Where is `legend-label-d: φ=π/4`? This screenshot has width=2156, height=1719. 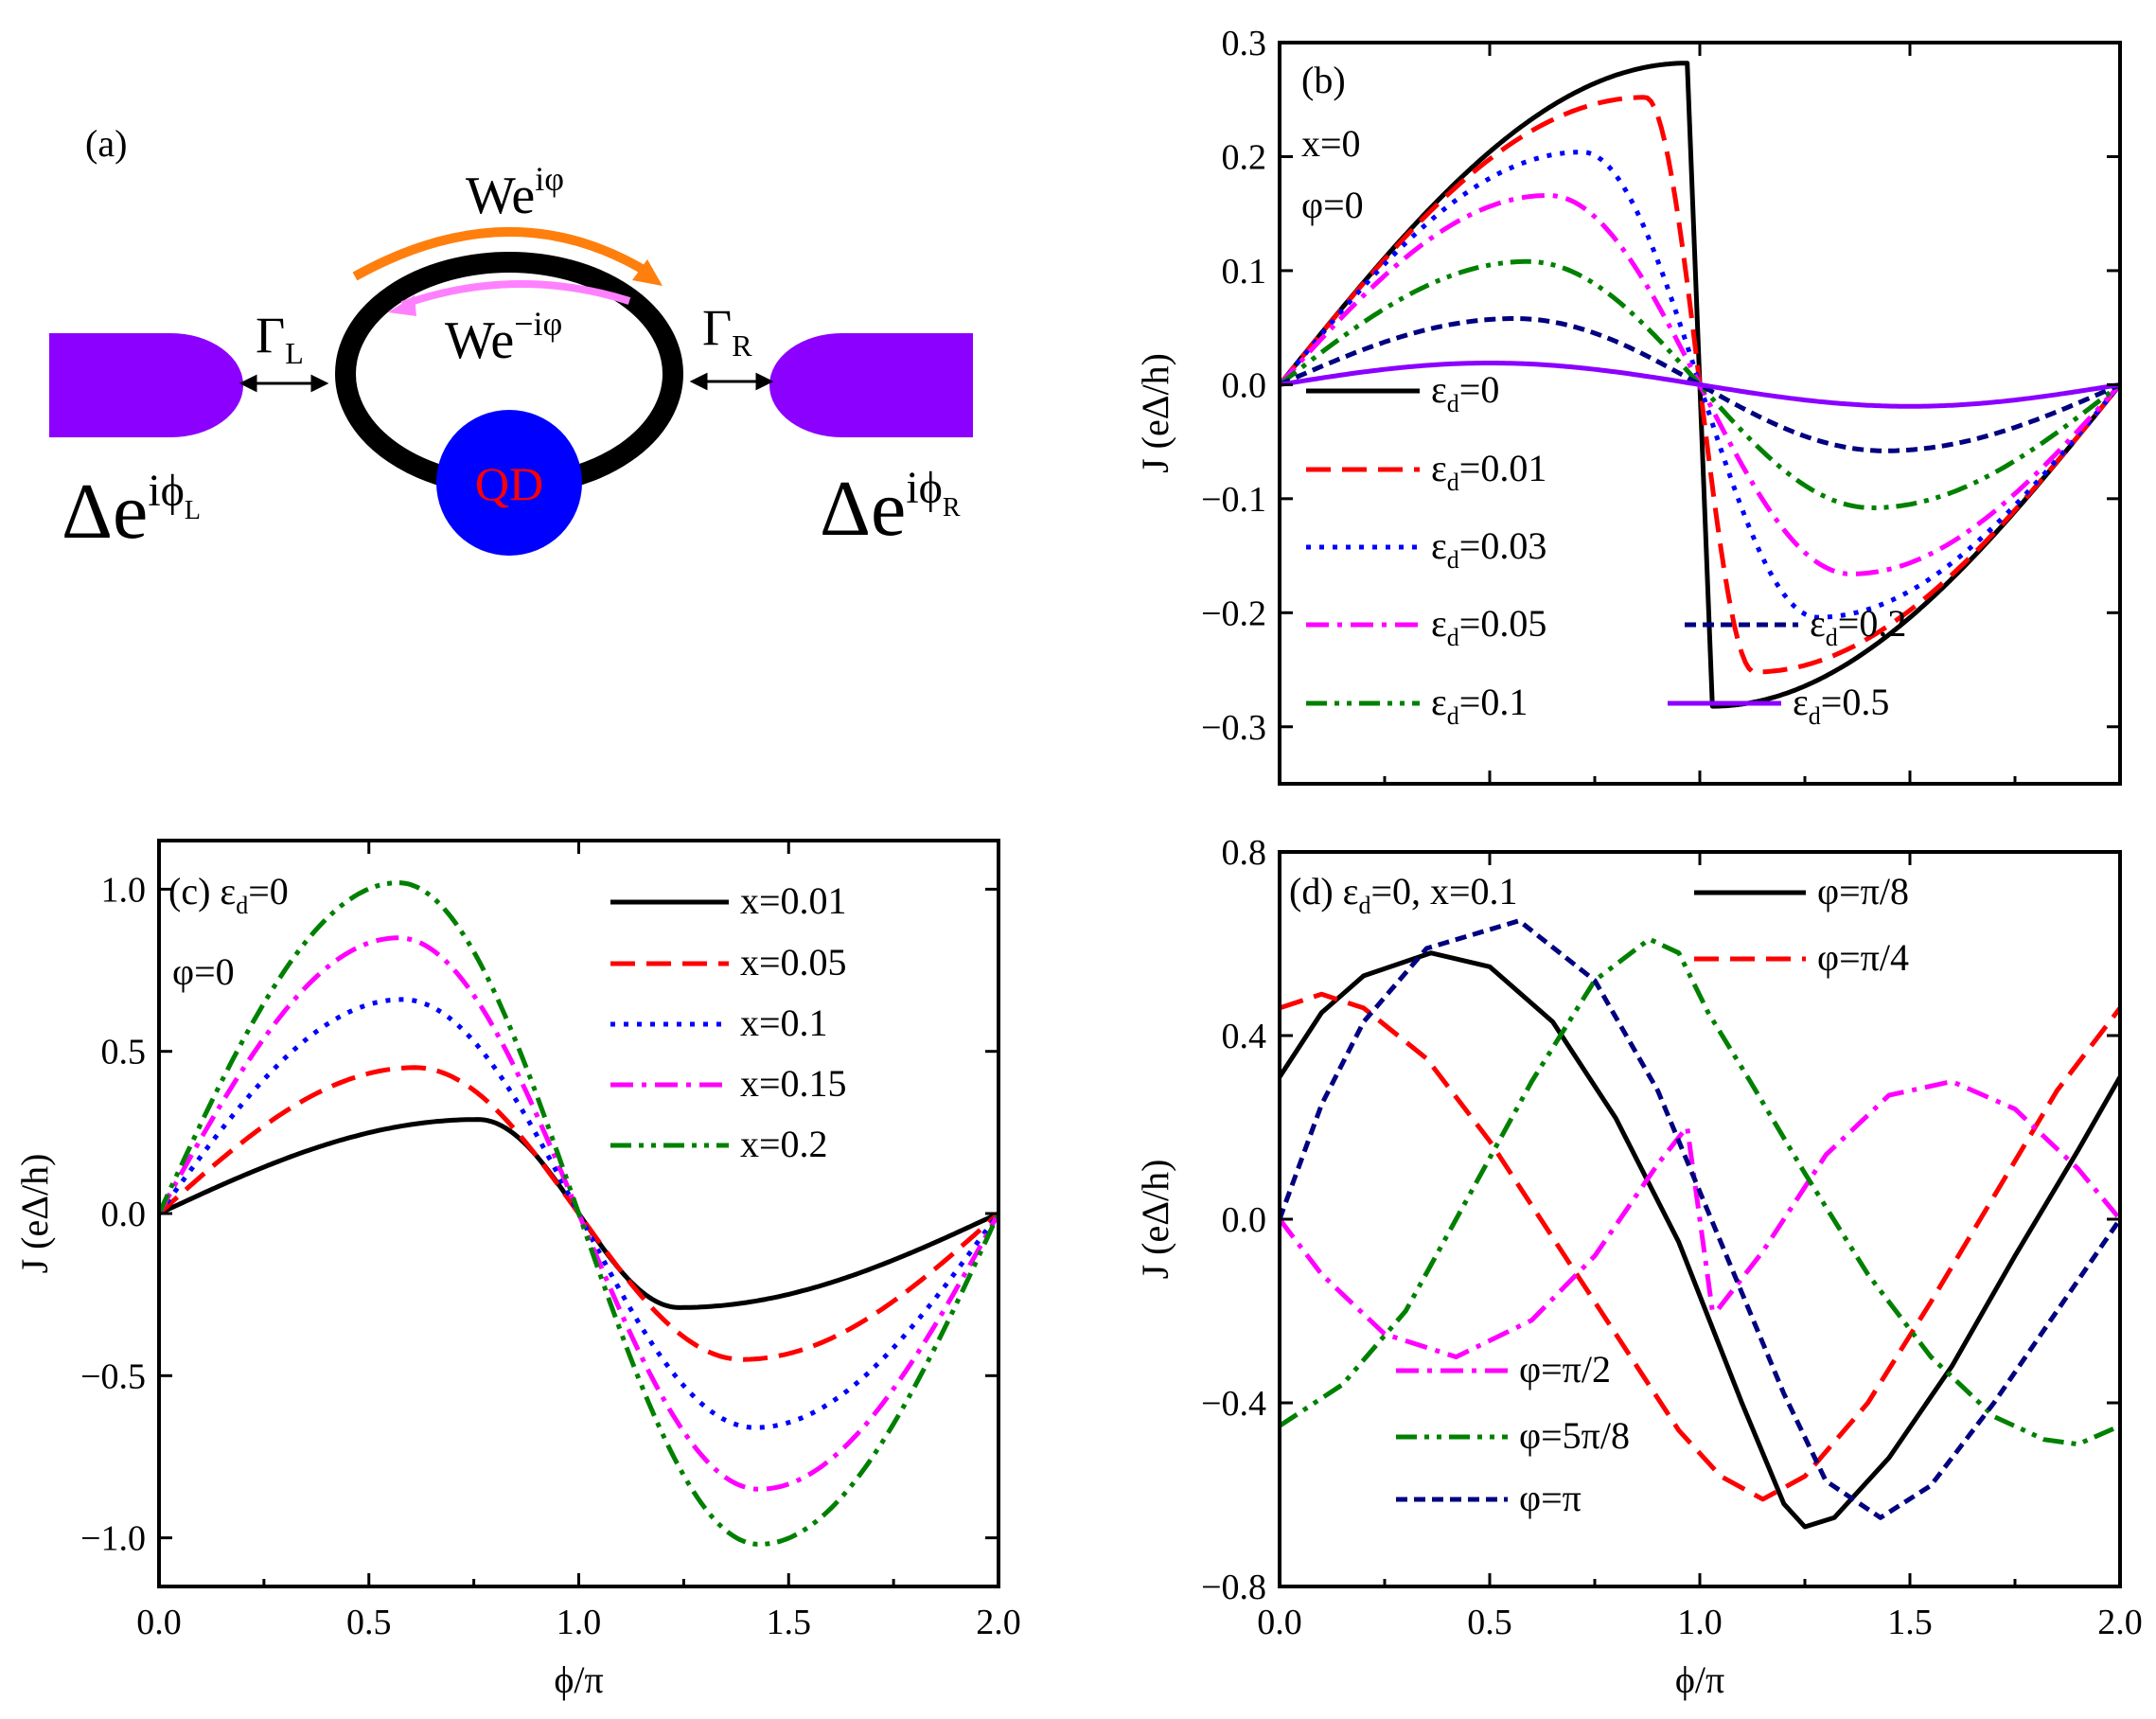 legend-label-d: φ=π/4 is located at coordinates (1863, 957).